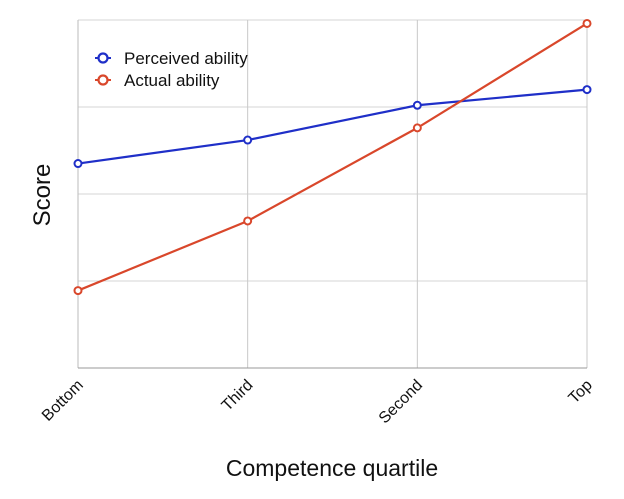  What do you see at coordinates (332, 126) in the screenshot?
I see `series-line` at bounding box center [332, 126].